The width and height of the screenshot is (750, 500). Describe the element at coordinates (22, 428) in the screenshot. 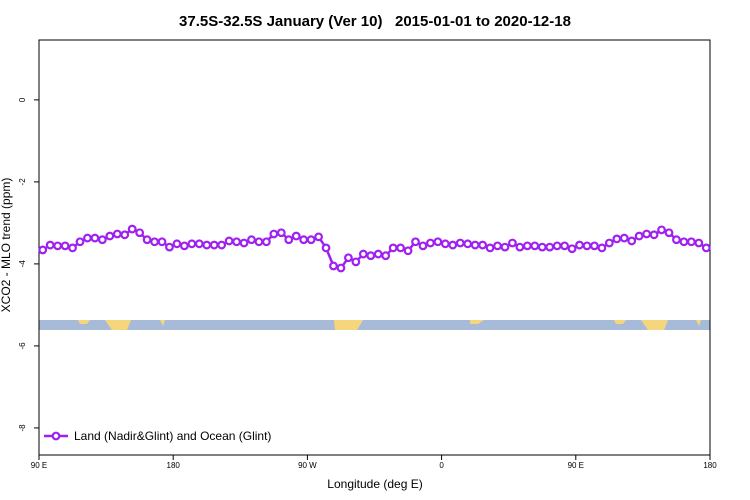

I see `y-tick-label: -8` at that location.